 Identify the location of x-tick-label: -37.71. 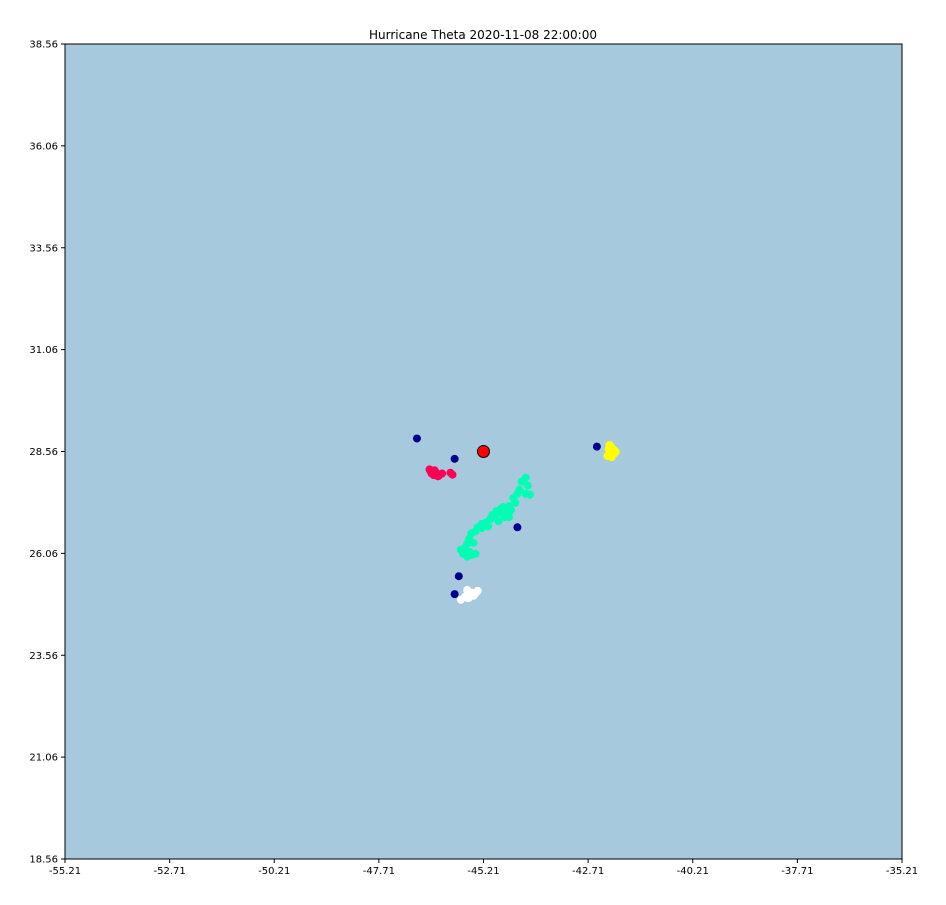
(797, 871).